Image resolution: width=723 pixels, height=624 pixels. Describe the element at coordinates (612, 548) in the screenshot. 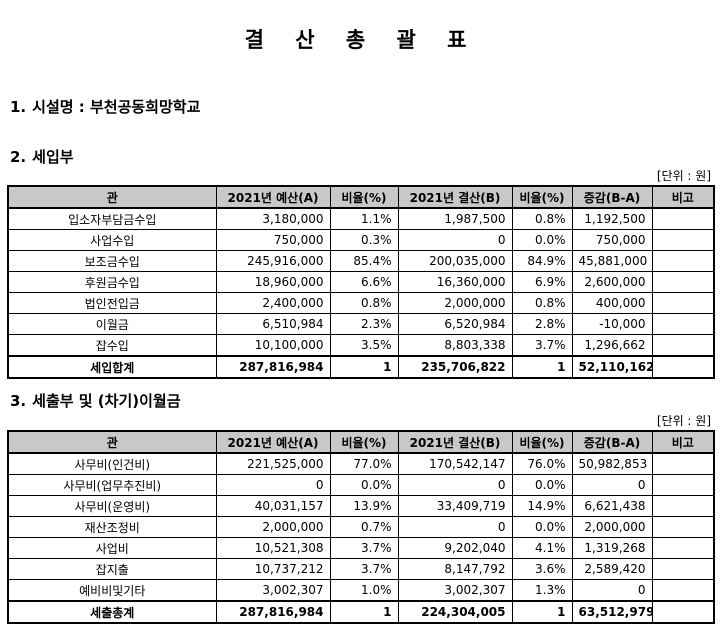

I see `table-cell: 1,319,268` at that location.